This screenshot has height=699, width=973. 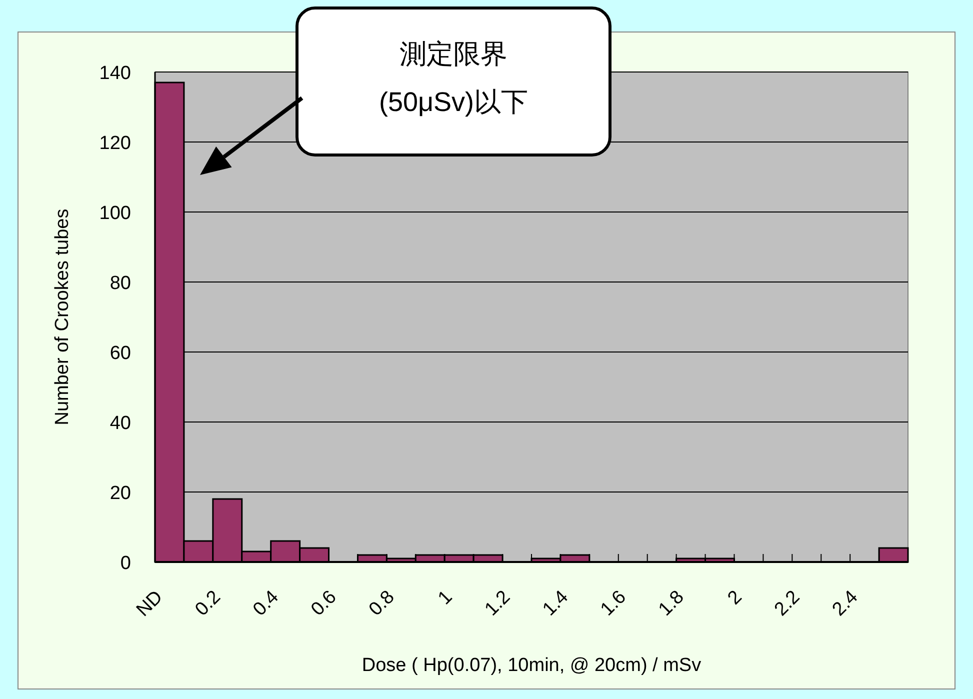 I want to click on y-tick-label: 60, so click(x=120, y=353).